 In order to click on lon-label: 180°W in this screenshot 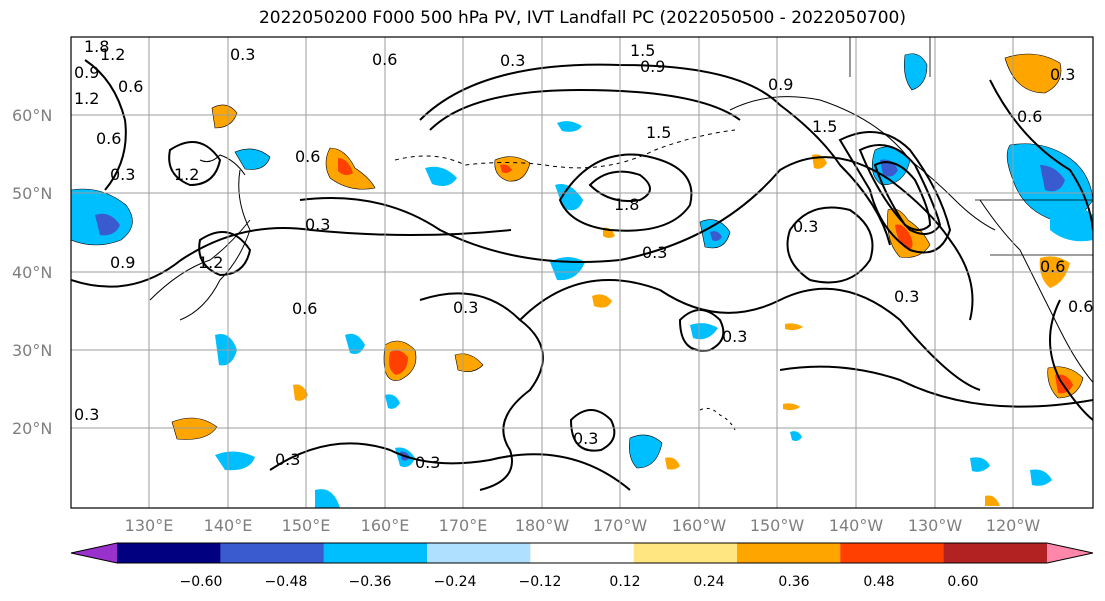, I will do `click(542, 525)`.